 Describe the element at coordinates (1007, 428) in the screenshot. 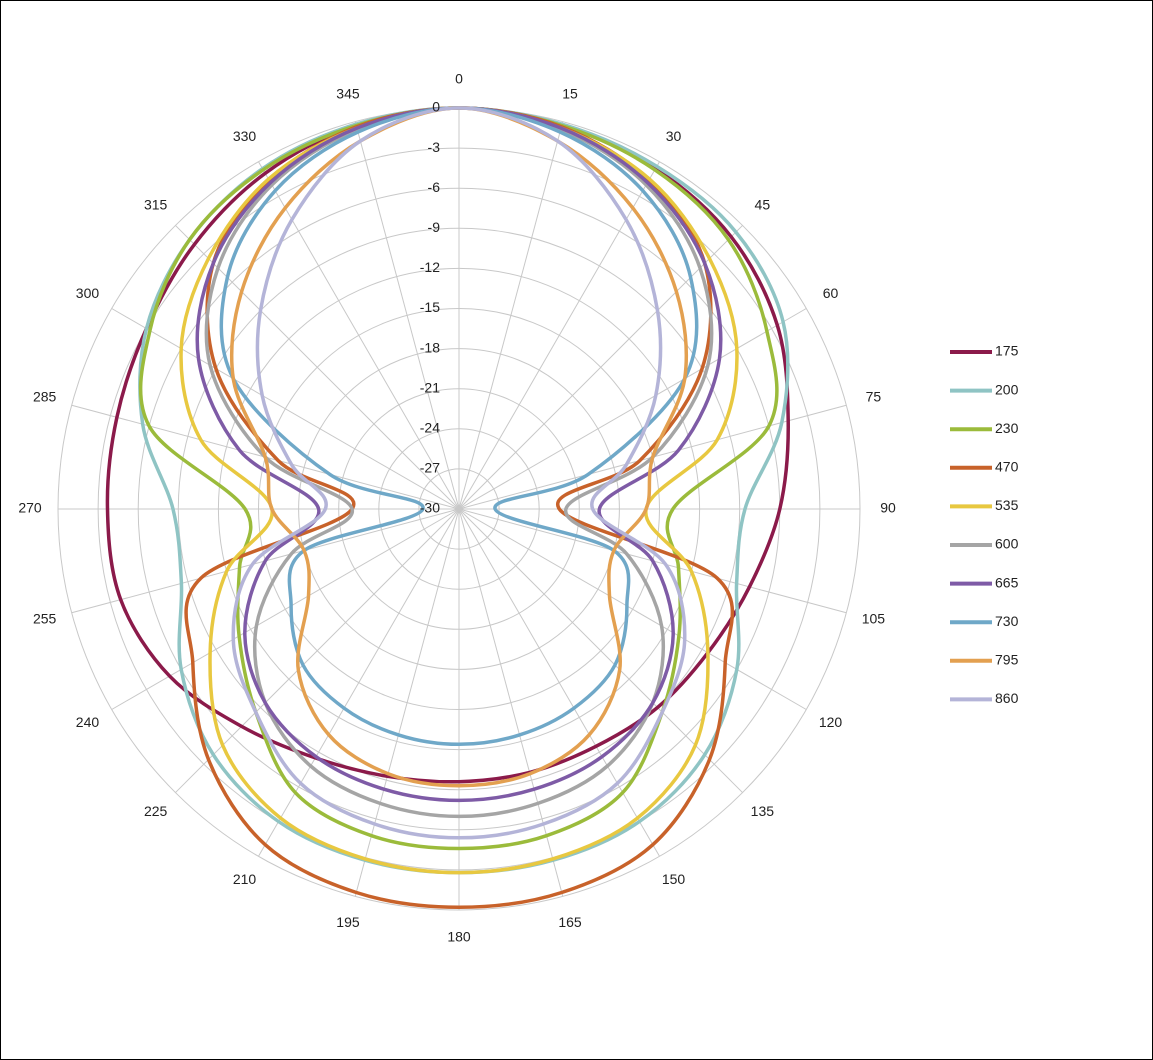

I see `legend-label: 230` at that location.